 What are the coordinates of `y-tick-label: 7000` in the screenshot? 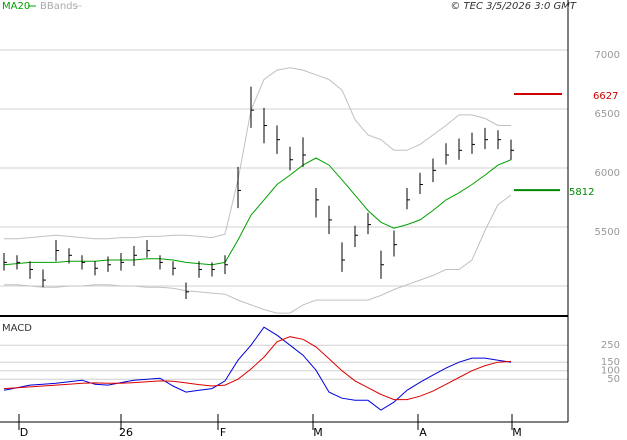 It's located at (607, 55).